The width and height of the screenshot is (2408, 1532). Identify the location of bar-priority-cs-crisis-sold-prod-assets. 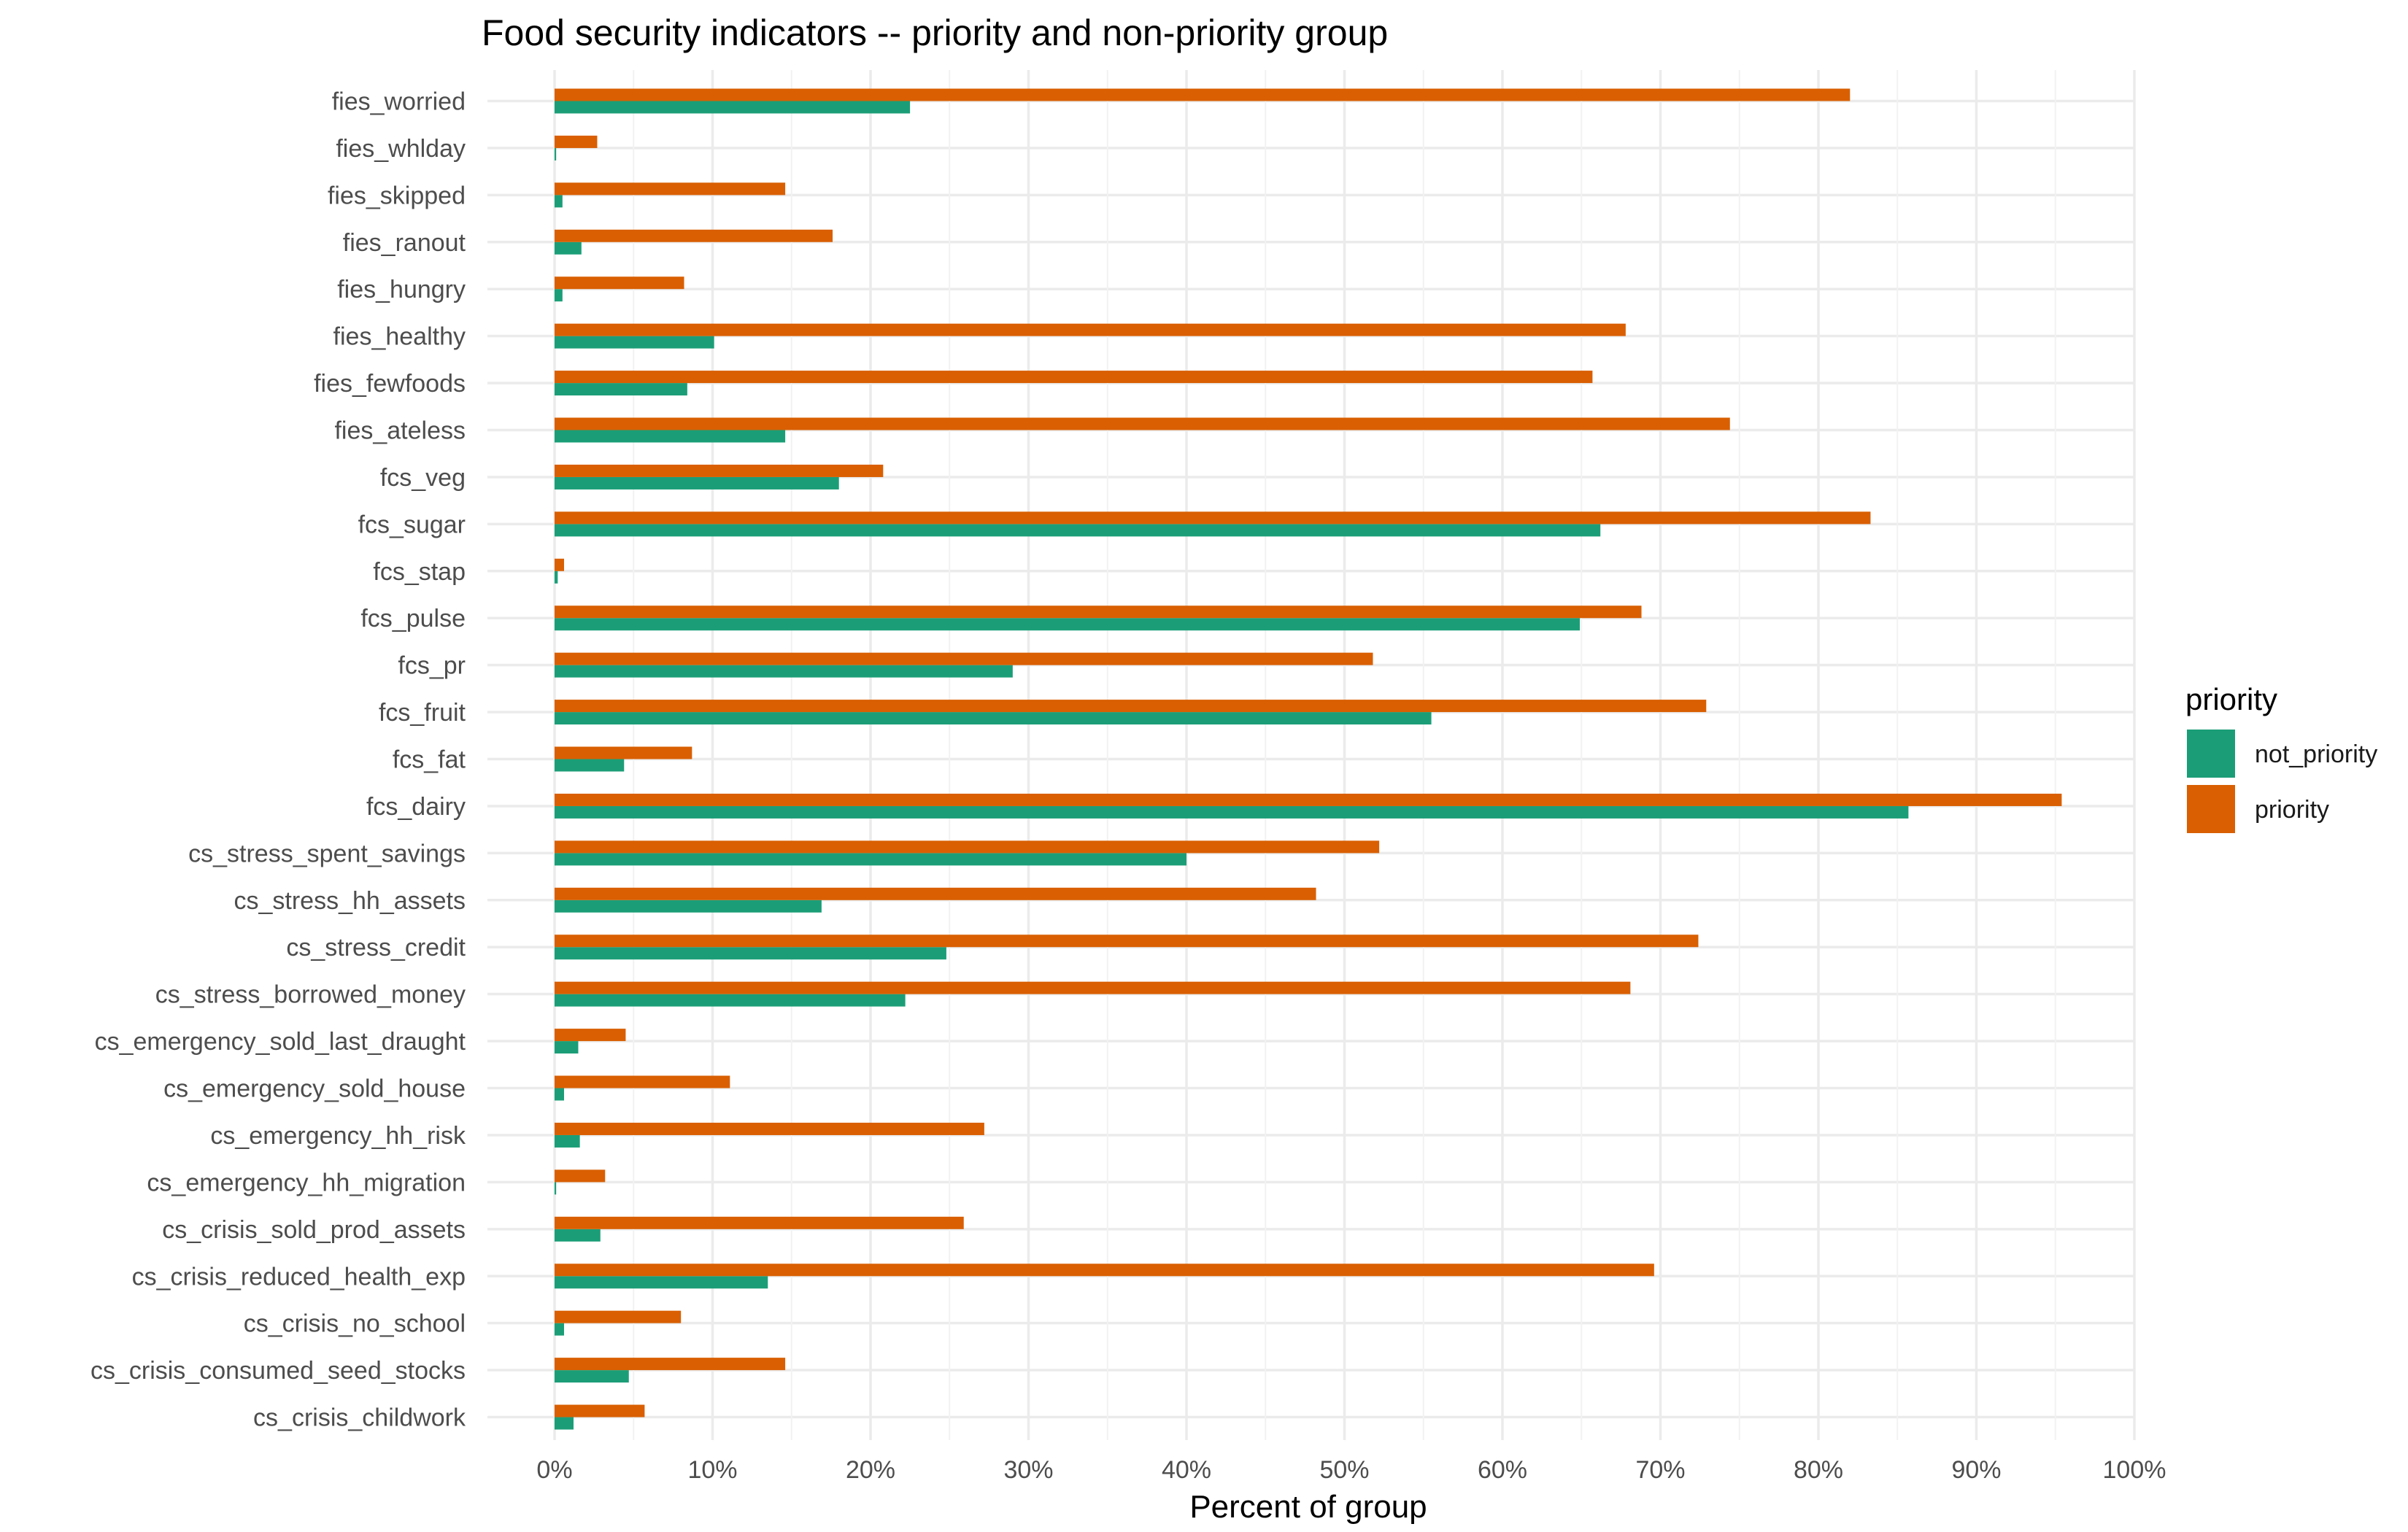
(759, 1222).